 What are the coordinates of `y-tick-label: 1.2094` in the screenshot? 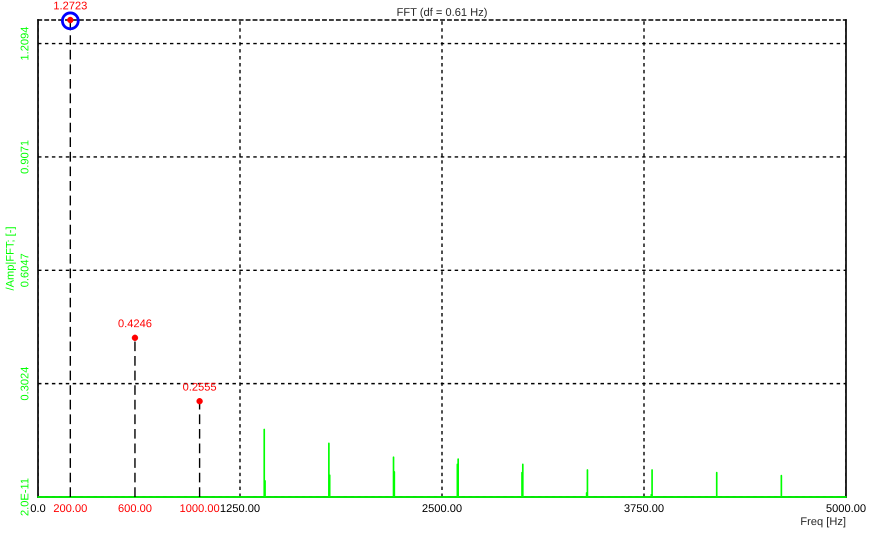 It's located at (24, 43).